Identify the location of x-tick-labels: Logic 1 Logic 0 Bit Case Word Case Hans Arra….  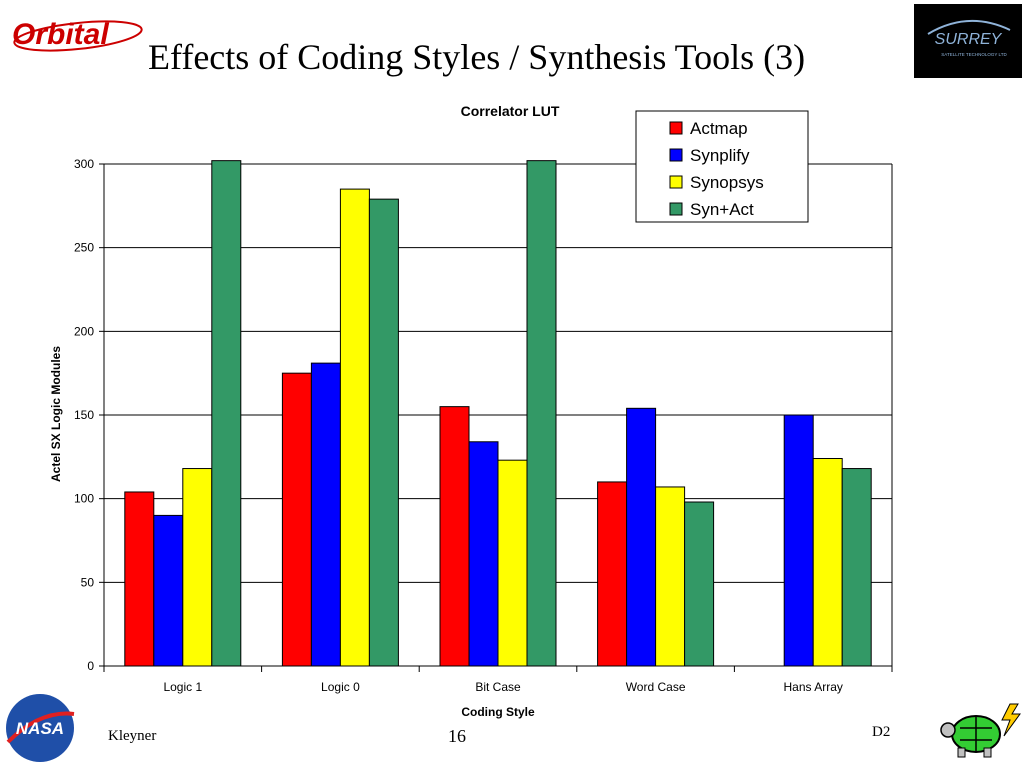
(502, 687).